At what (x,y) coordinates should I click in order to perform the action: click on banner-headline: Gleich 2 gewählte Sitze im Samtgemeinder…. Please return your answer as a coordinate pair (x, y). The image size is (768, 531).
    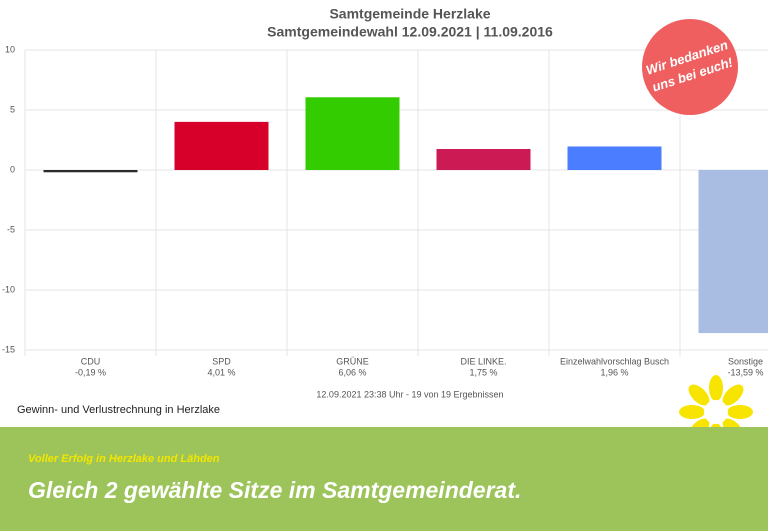
    Looking at the image, I should click on (275, 490).